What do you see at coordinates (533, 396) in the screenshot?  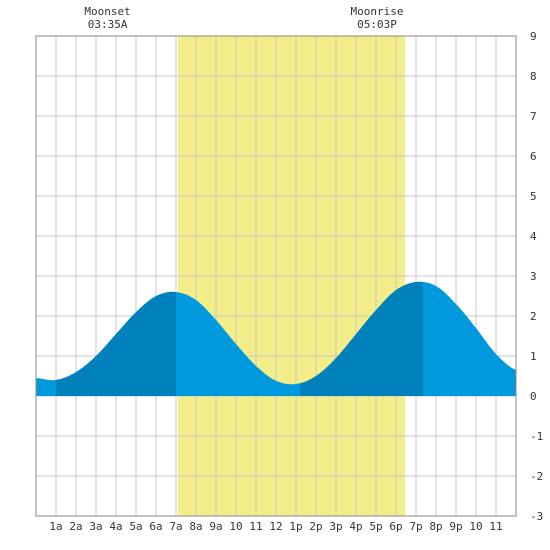 I see `y-tick-label: 0` at bounding box center [533, 396].